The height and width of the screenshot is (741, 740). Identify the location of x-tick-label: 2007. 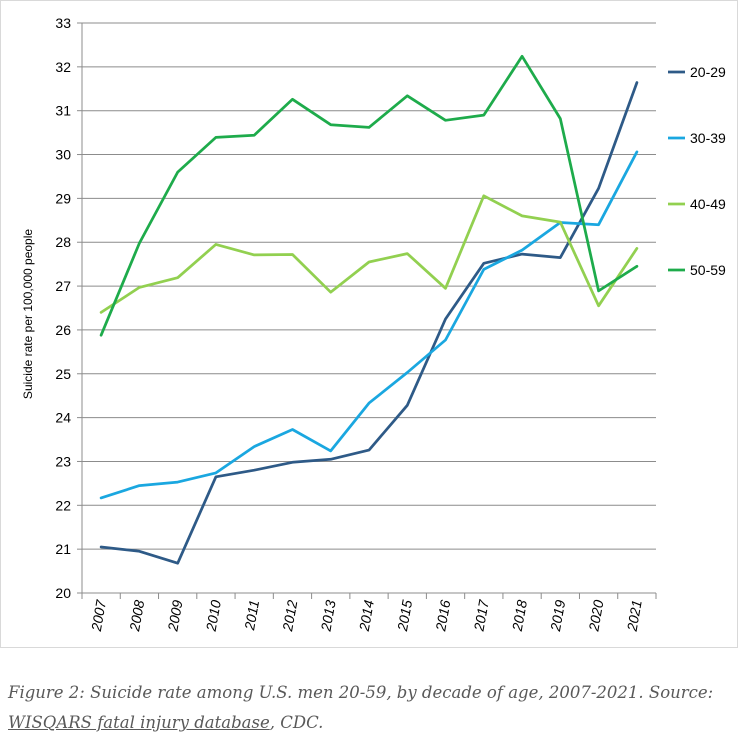
(99, 616).